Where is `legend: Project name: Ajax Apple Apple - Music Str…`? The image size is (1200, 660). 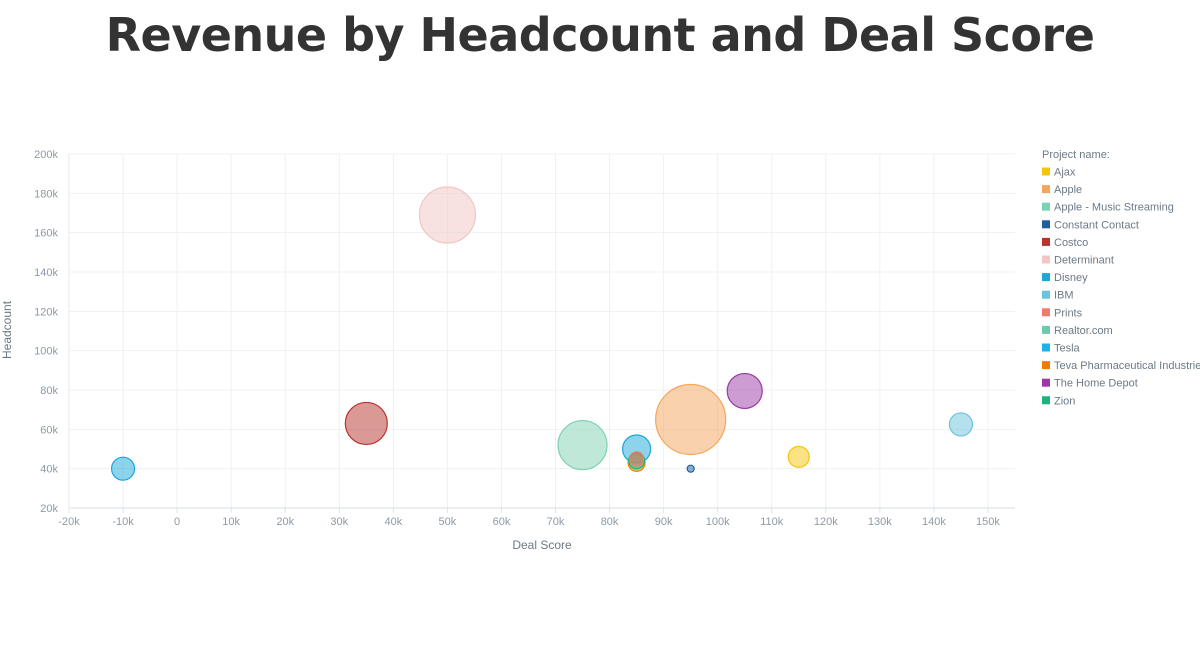 legend: Project name: Ajax Apple Apple - Music Str… is located at coordinates (1121, 278).